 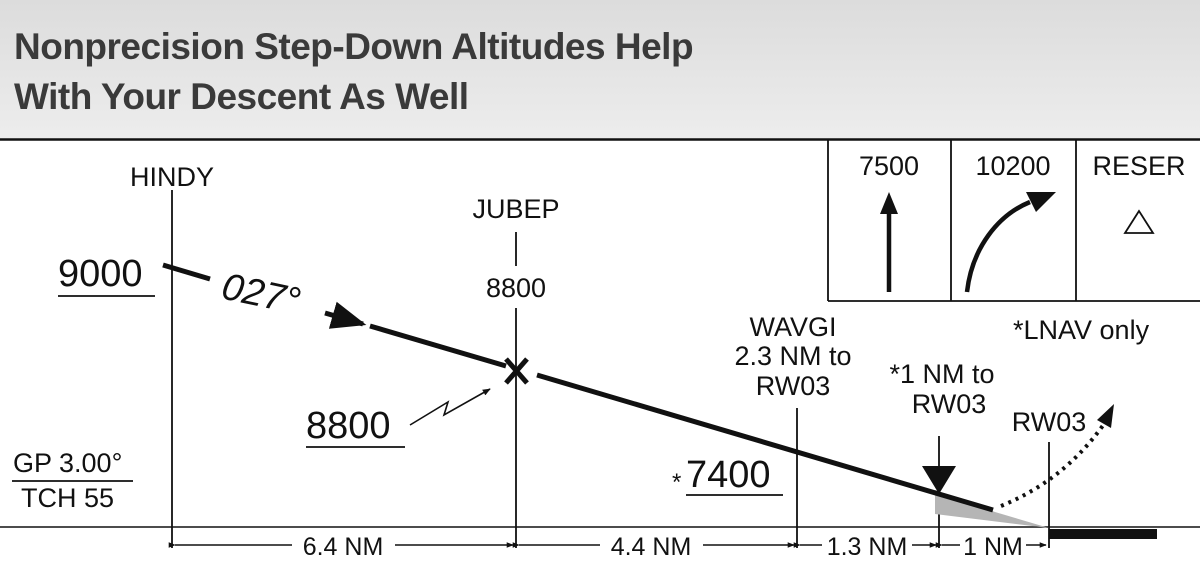 What do you see at coordinates (792, 356) in the screenshot?
I see `wavgi-distance-label: 2.3 NM to` at bounding box center [792, 356].